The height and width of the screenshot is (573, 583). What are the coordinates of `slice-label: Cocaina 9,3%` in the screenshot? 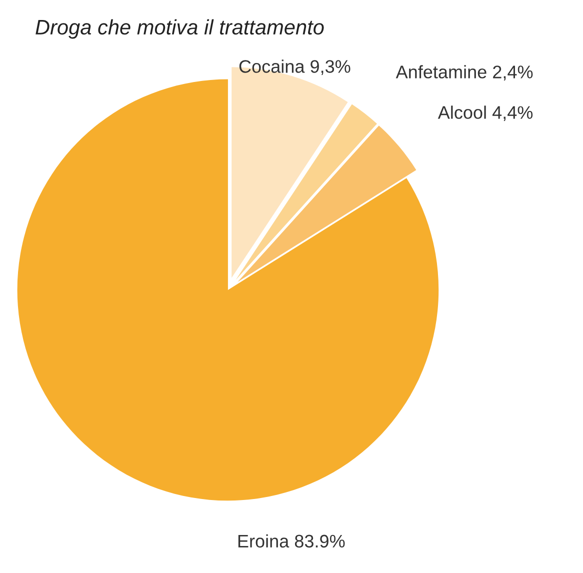 It's located at (294, 68).